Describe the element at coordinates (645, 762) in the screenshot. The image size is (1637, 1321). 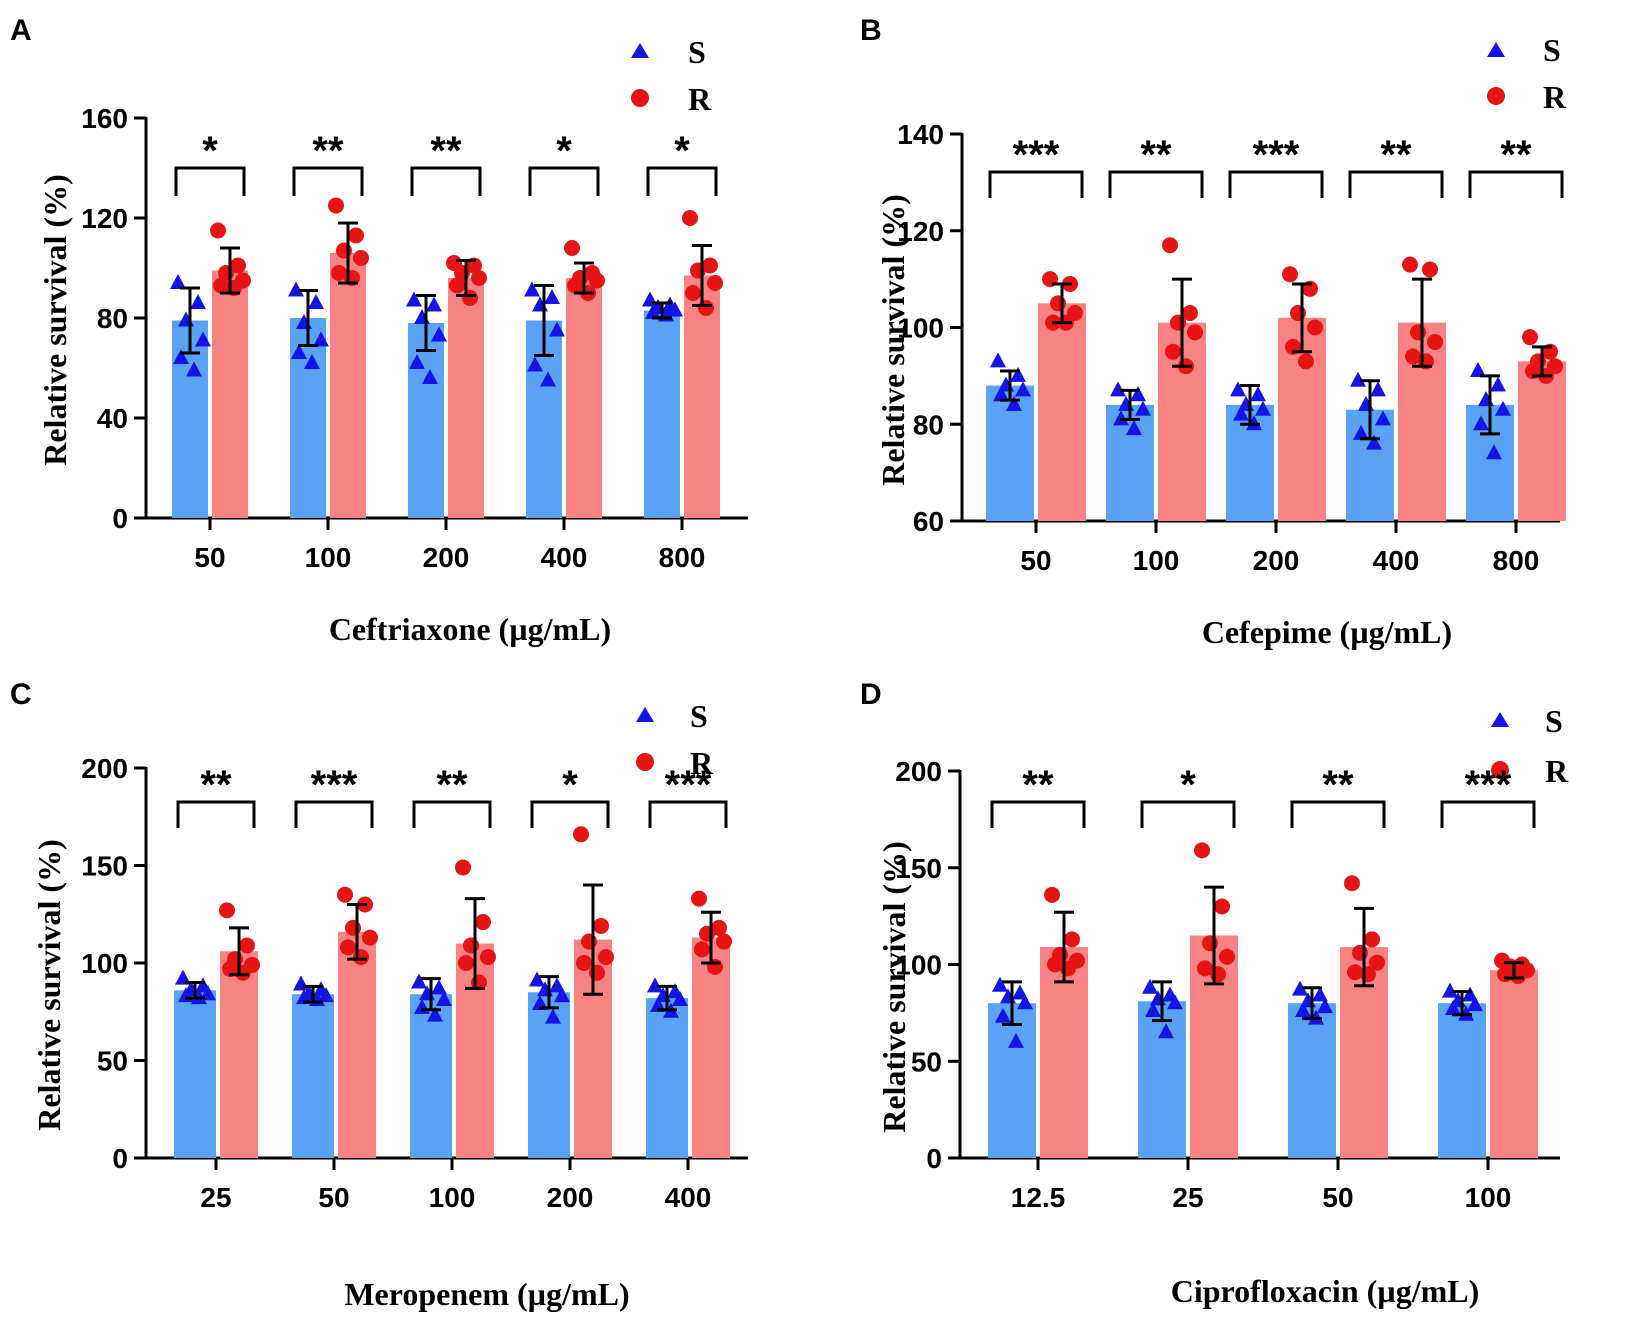
I see `legend-r-marker` at that location.